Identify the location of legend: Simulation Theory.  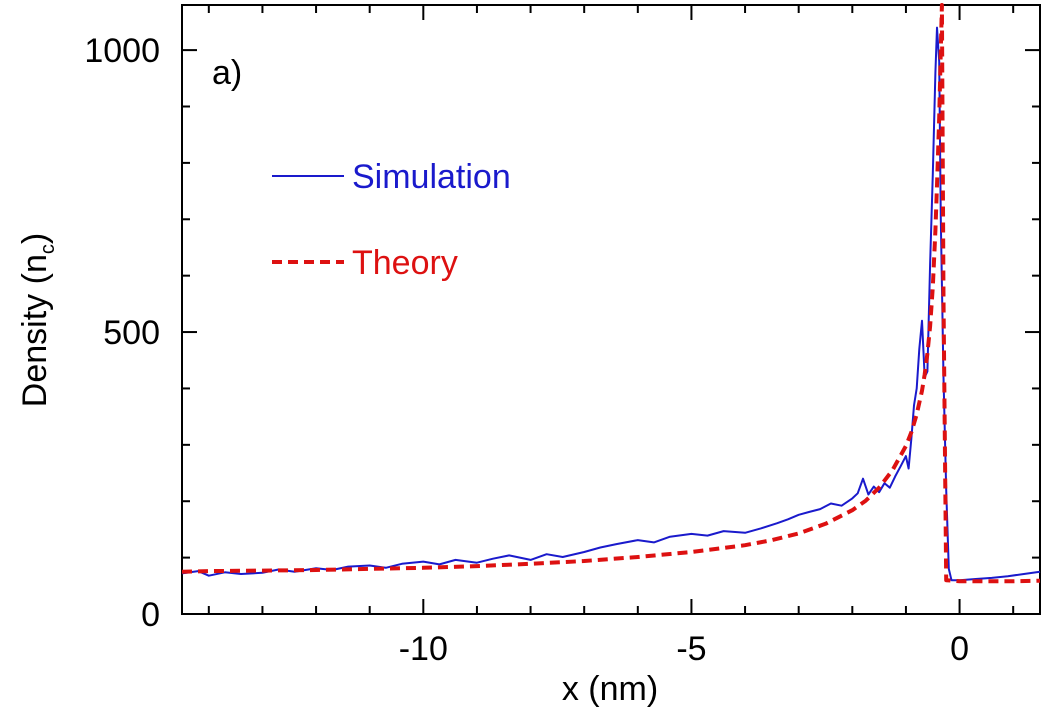
(391, 220).